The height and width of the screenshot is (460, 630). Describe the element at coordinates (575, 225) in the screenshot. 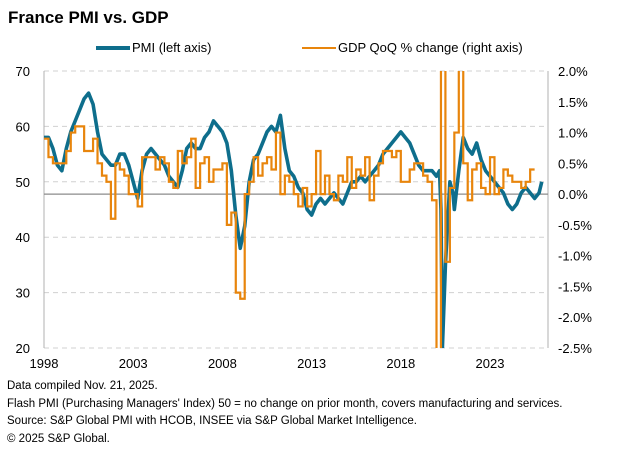

I see `y-right-tick-label: -0.5%` at that location.